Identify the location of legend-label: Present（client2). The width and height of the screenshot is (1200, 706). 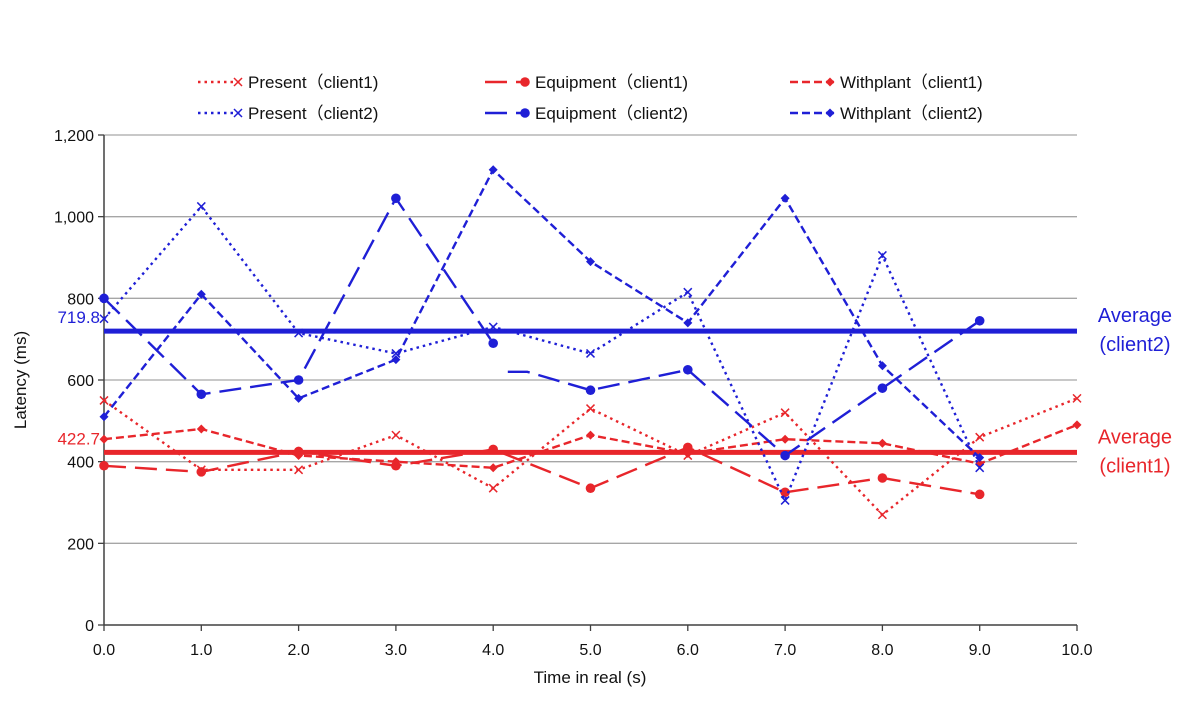
(313, 113).